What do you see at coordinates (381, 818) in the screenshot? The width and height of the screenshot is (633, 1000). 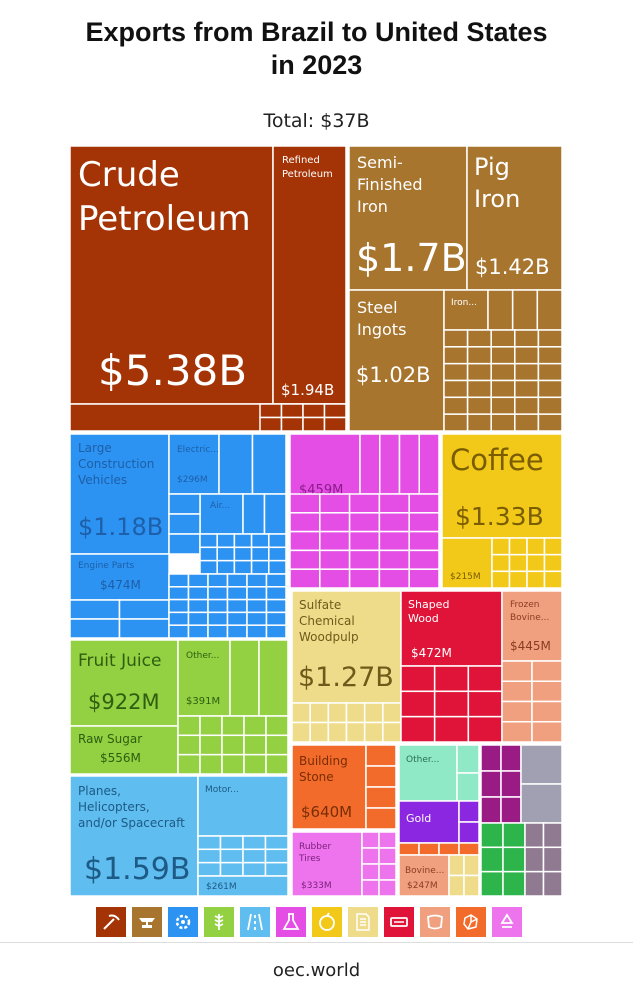 I see `stone-small-tile` at bounding box center [381, 818].